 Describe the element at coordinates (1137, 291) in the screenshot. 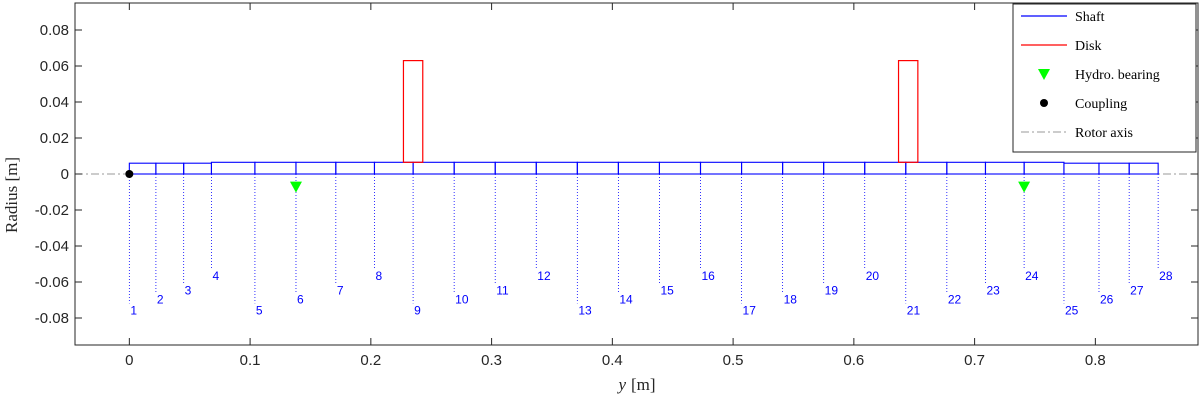

I see `node-label: 27` at that location.